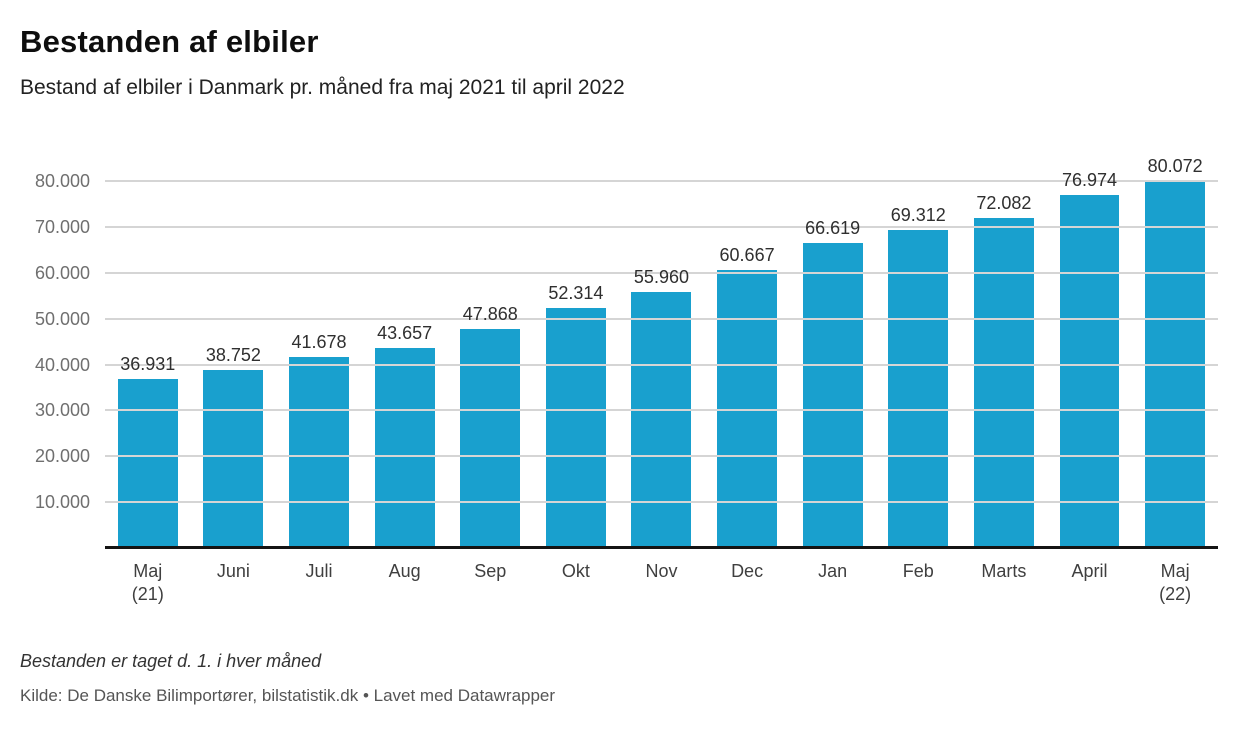  What do you see at coordinates (747, 254) in the screenshot?
I see `bar-value-label: 60.667` at bounding box center [747, 254].